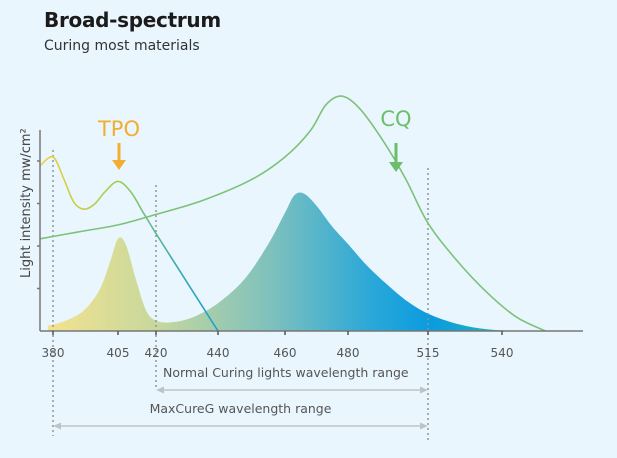  What do you see at coordinates (428, 353) in the screenshot?
I see `x-tick-label: 515` at bounding box center [428, 353].